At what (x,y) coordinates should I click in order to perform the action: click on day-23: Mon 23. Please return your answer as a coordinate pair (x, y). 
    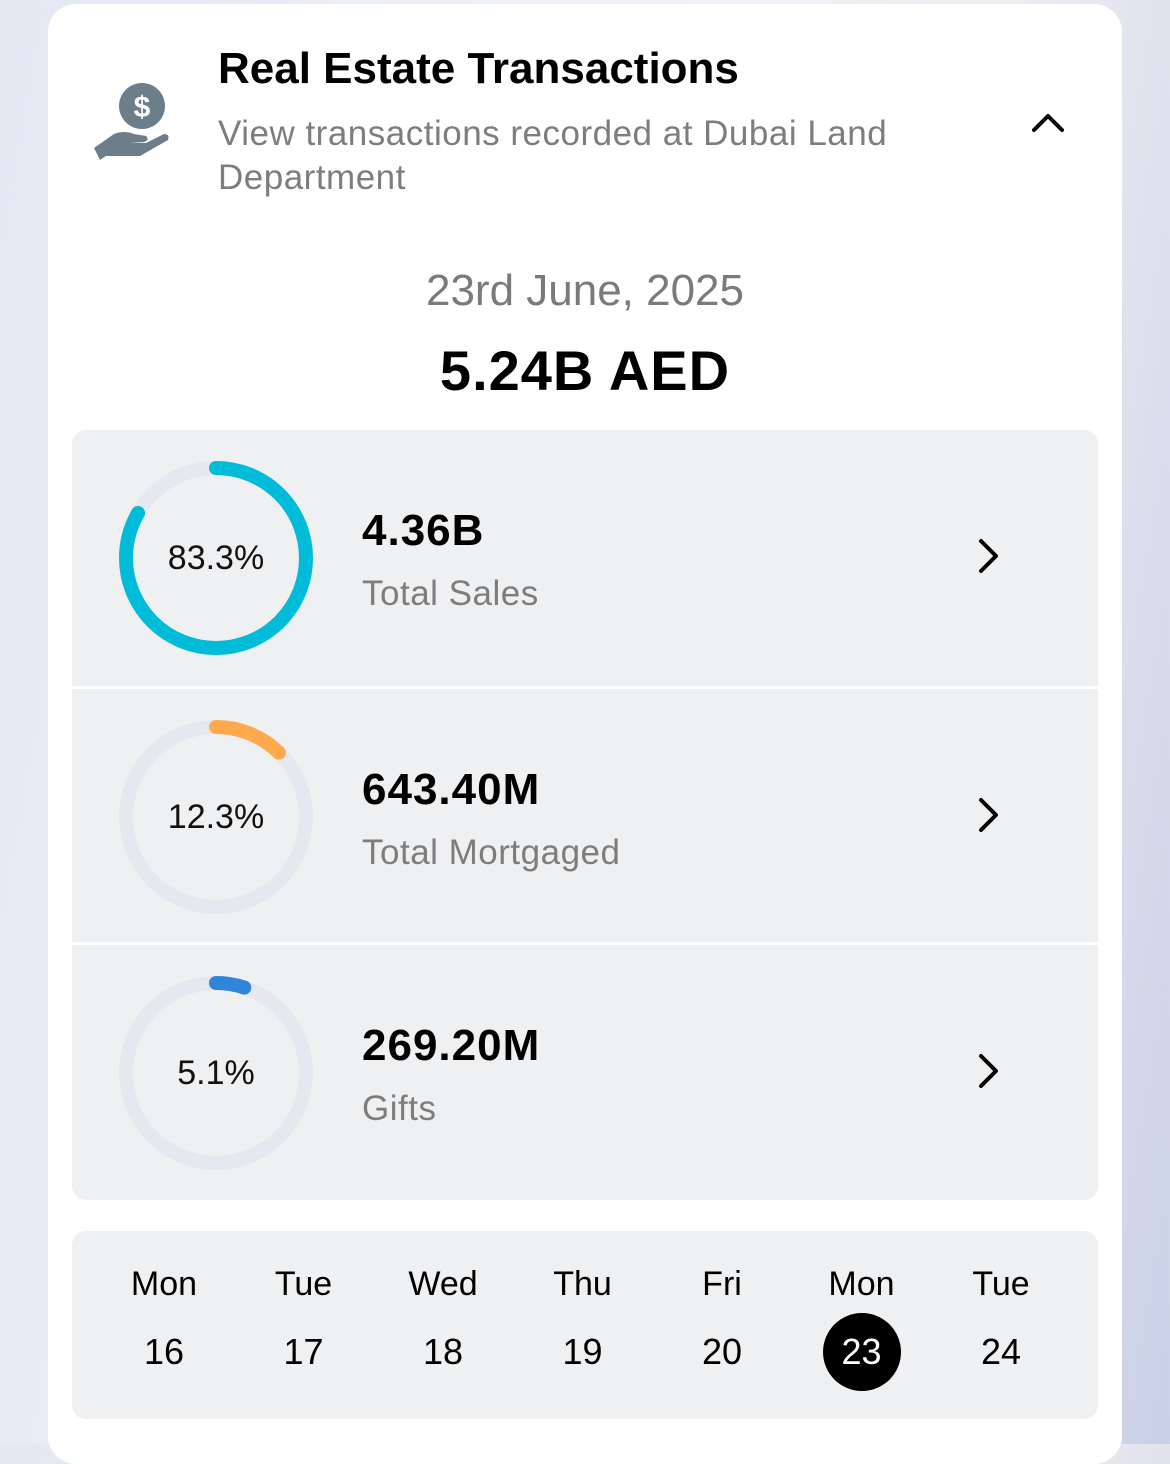
    Looking at the image, I should click on (862, 1325).